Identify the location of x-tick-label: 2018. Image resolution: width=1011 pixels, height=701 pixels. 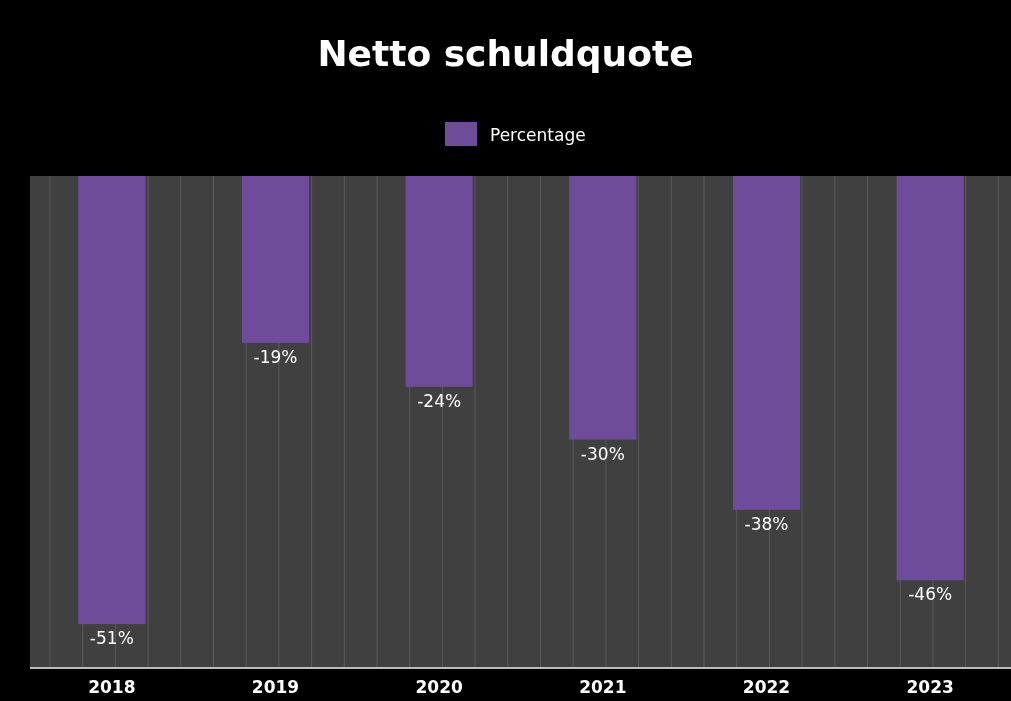
(112, 687).